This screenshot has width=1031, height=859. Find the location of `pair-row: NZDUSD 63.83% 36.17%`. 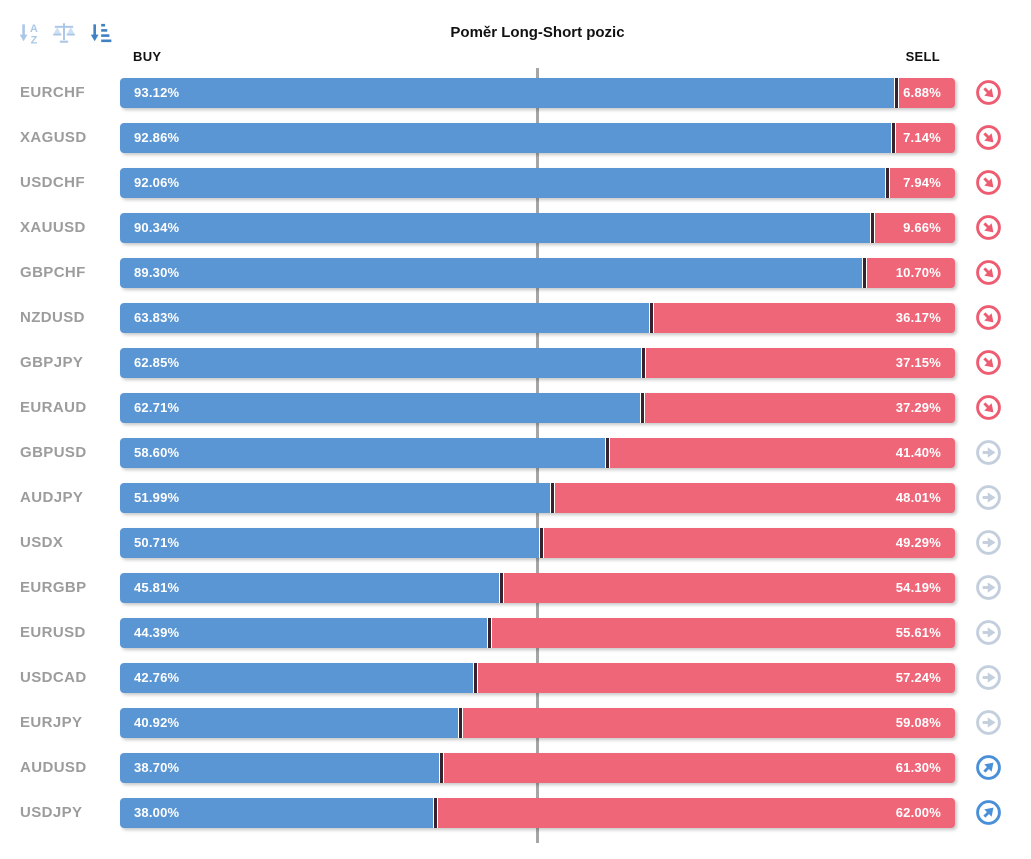

pair-row: NZDUSD 63.83% 36.17% is located at coordinates (515, 317).